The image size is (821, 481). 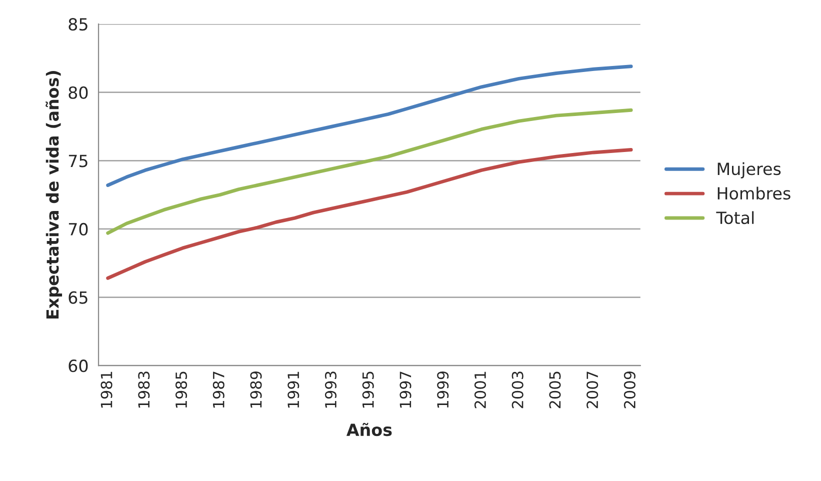 What do you see at coordinates (754, 193) in the screenshot?
I see `legend-label: Hombres` at bounding box center [754, 193].